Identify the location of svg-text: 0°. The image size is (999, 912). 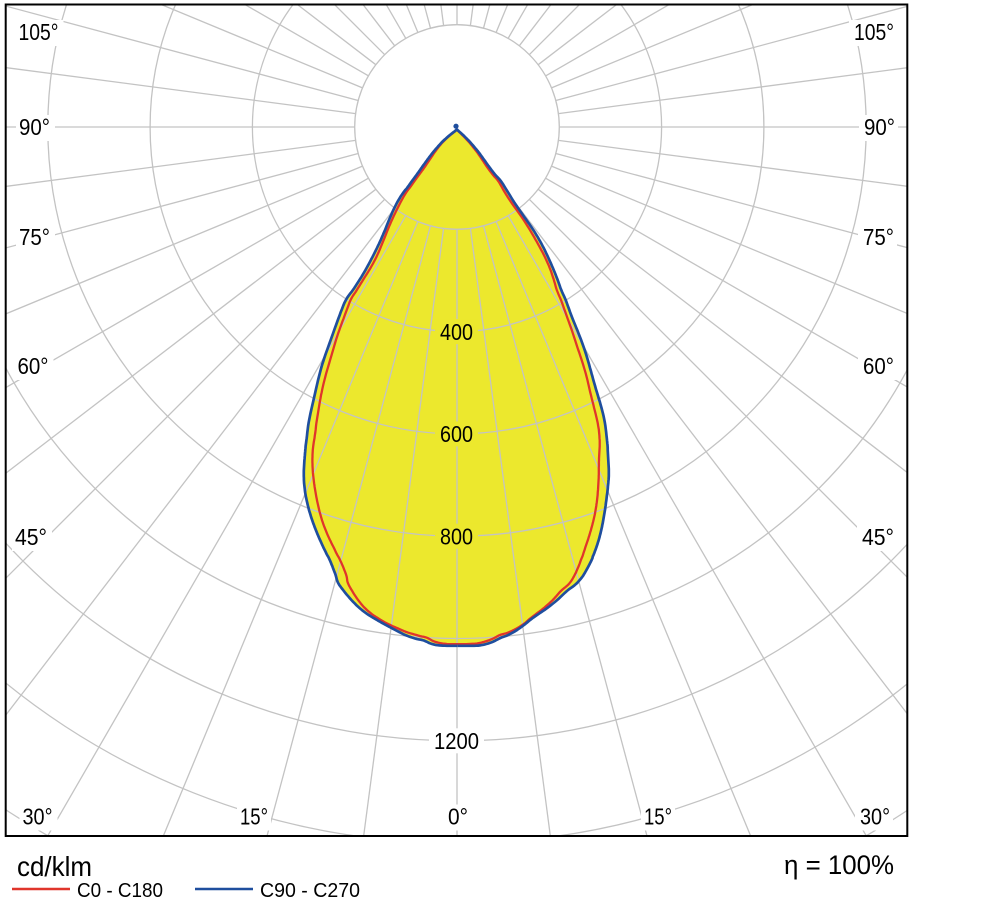
(458, 817).